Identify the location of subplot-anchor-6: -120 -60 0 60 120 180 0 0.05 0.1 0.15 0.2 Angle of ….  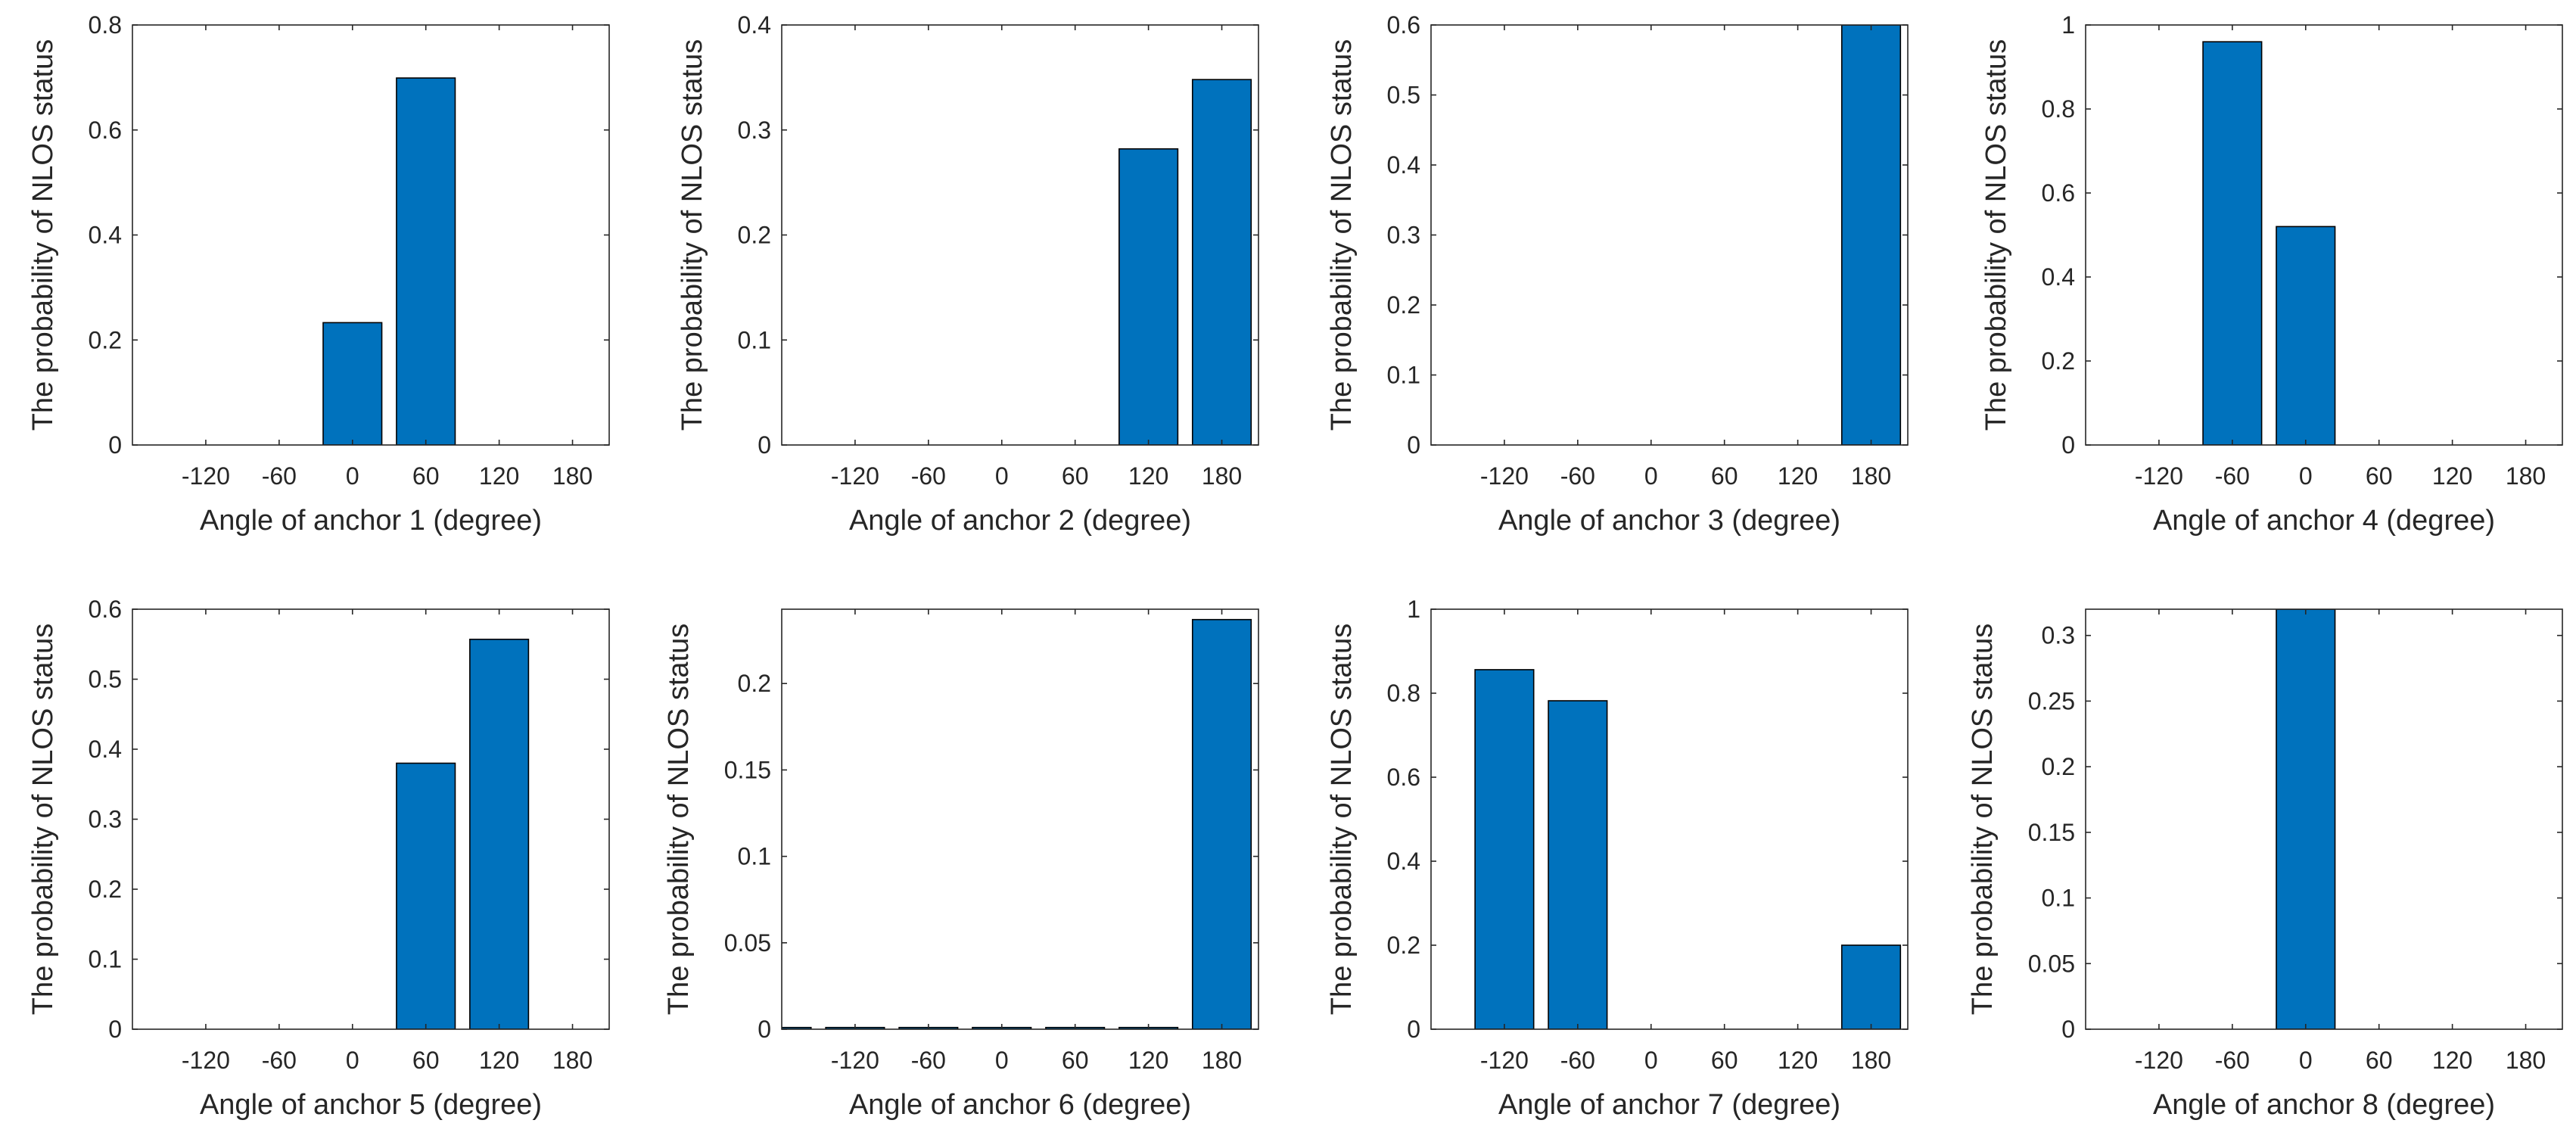
(961, 864).